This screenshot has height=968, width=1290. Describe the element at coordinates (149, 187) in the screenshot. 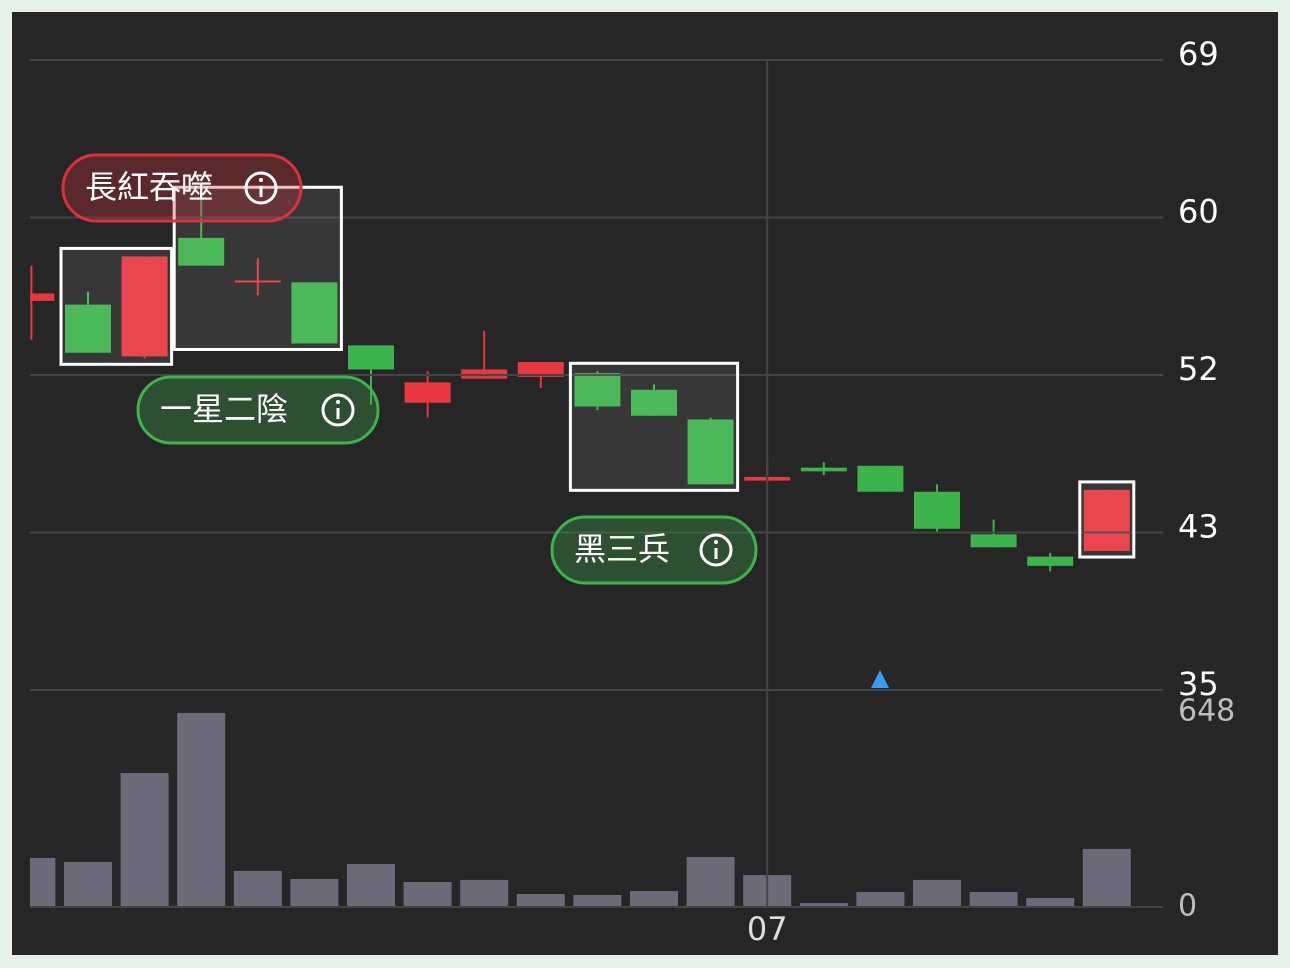

I see `pattern-label: 長紅吞噬` at that location.